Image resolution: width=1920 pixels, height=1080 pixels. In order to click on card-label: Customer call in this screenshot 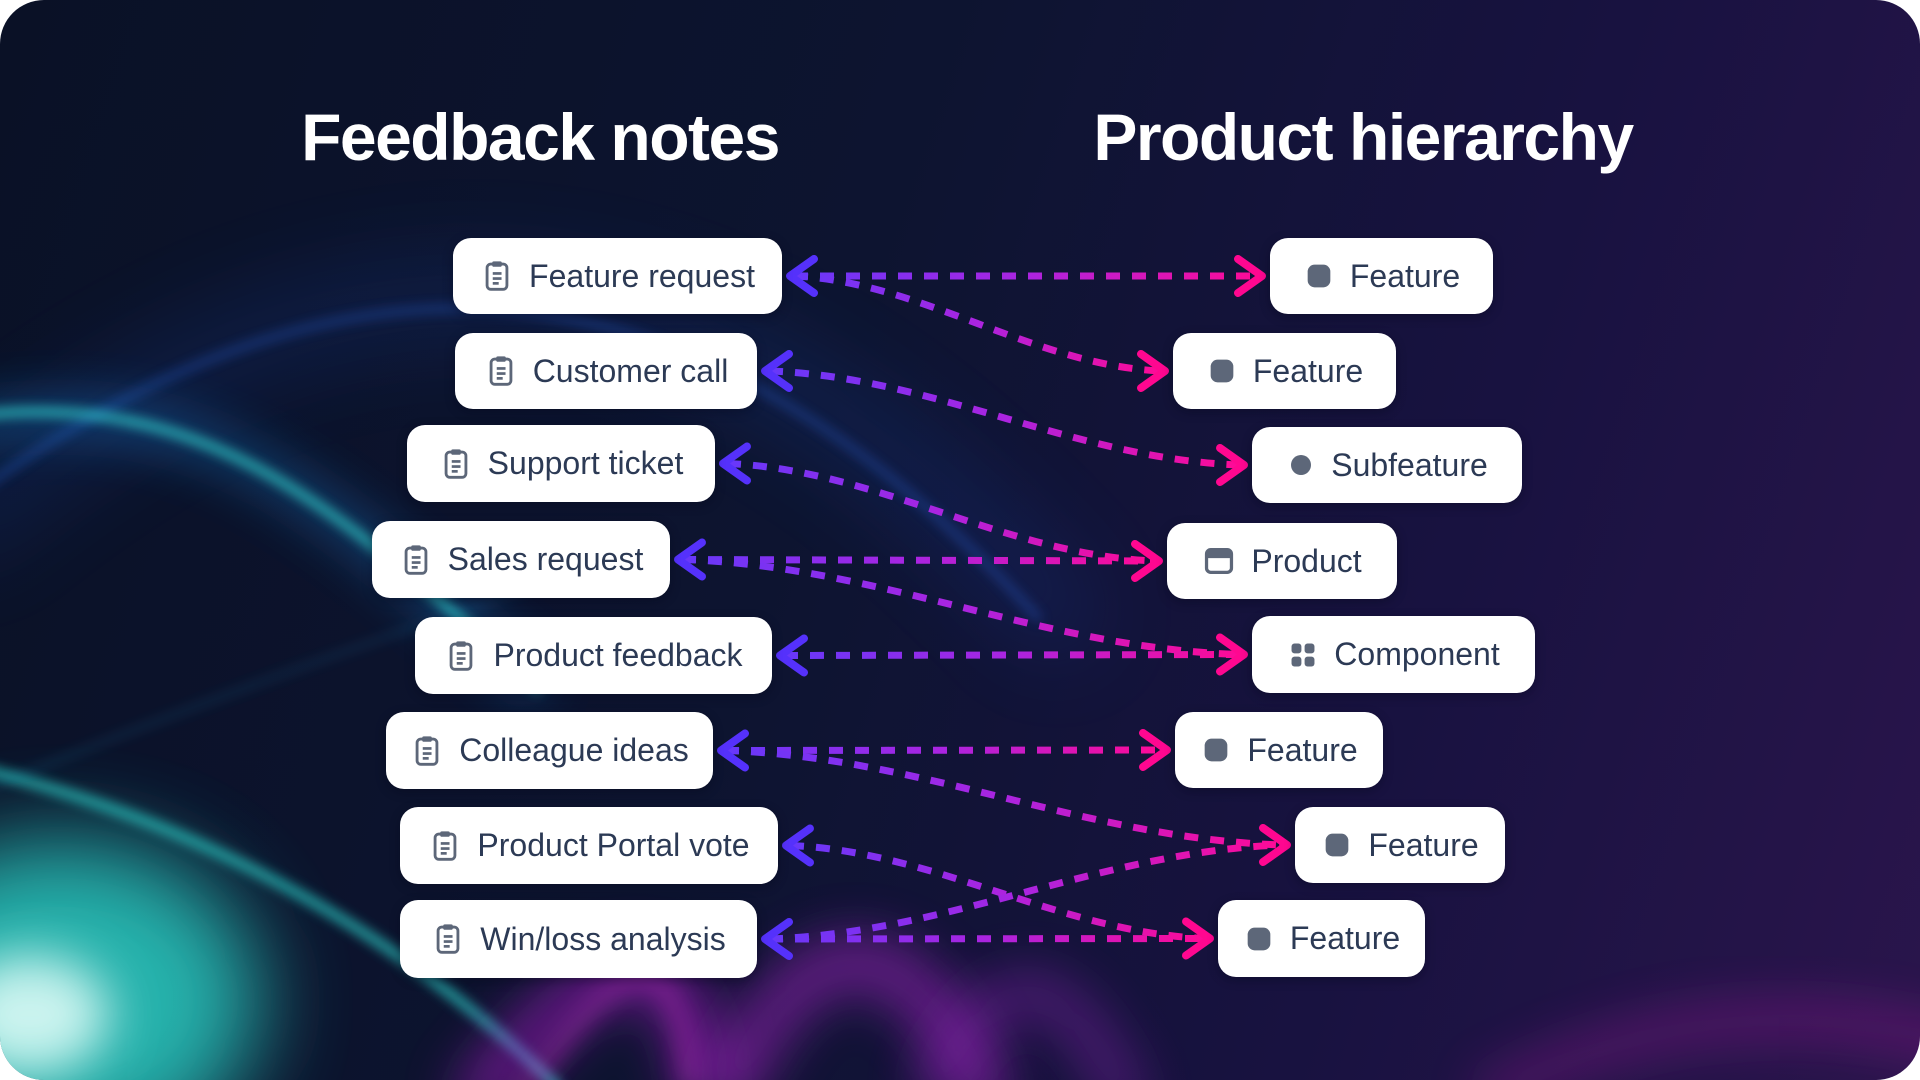, I will do `click(630, 370)`.